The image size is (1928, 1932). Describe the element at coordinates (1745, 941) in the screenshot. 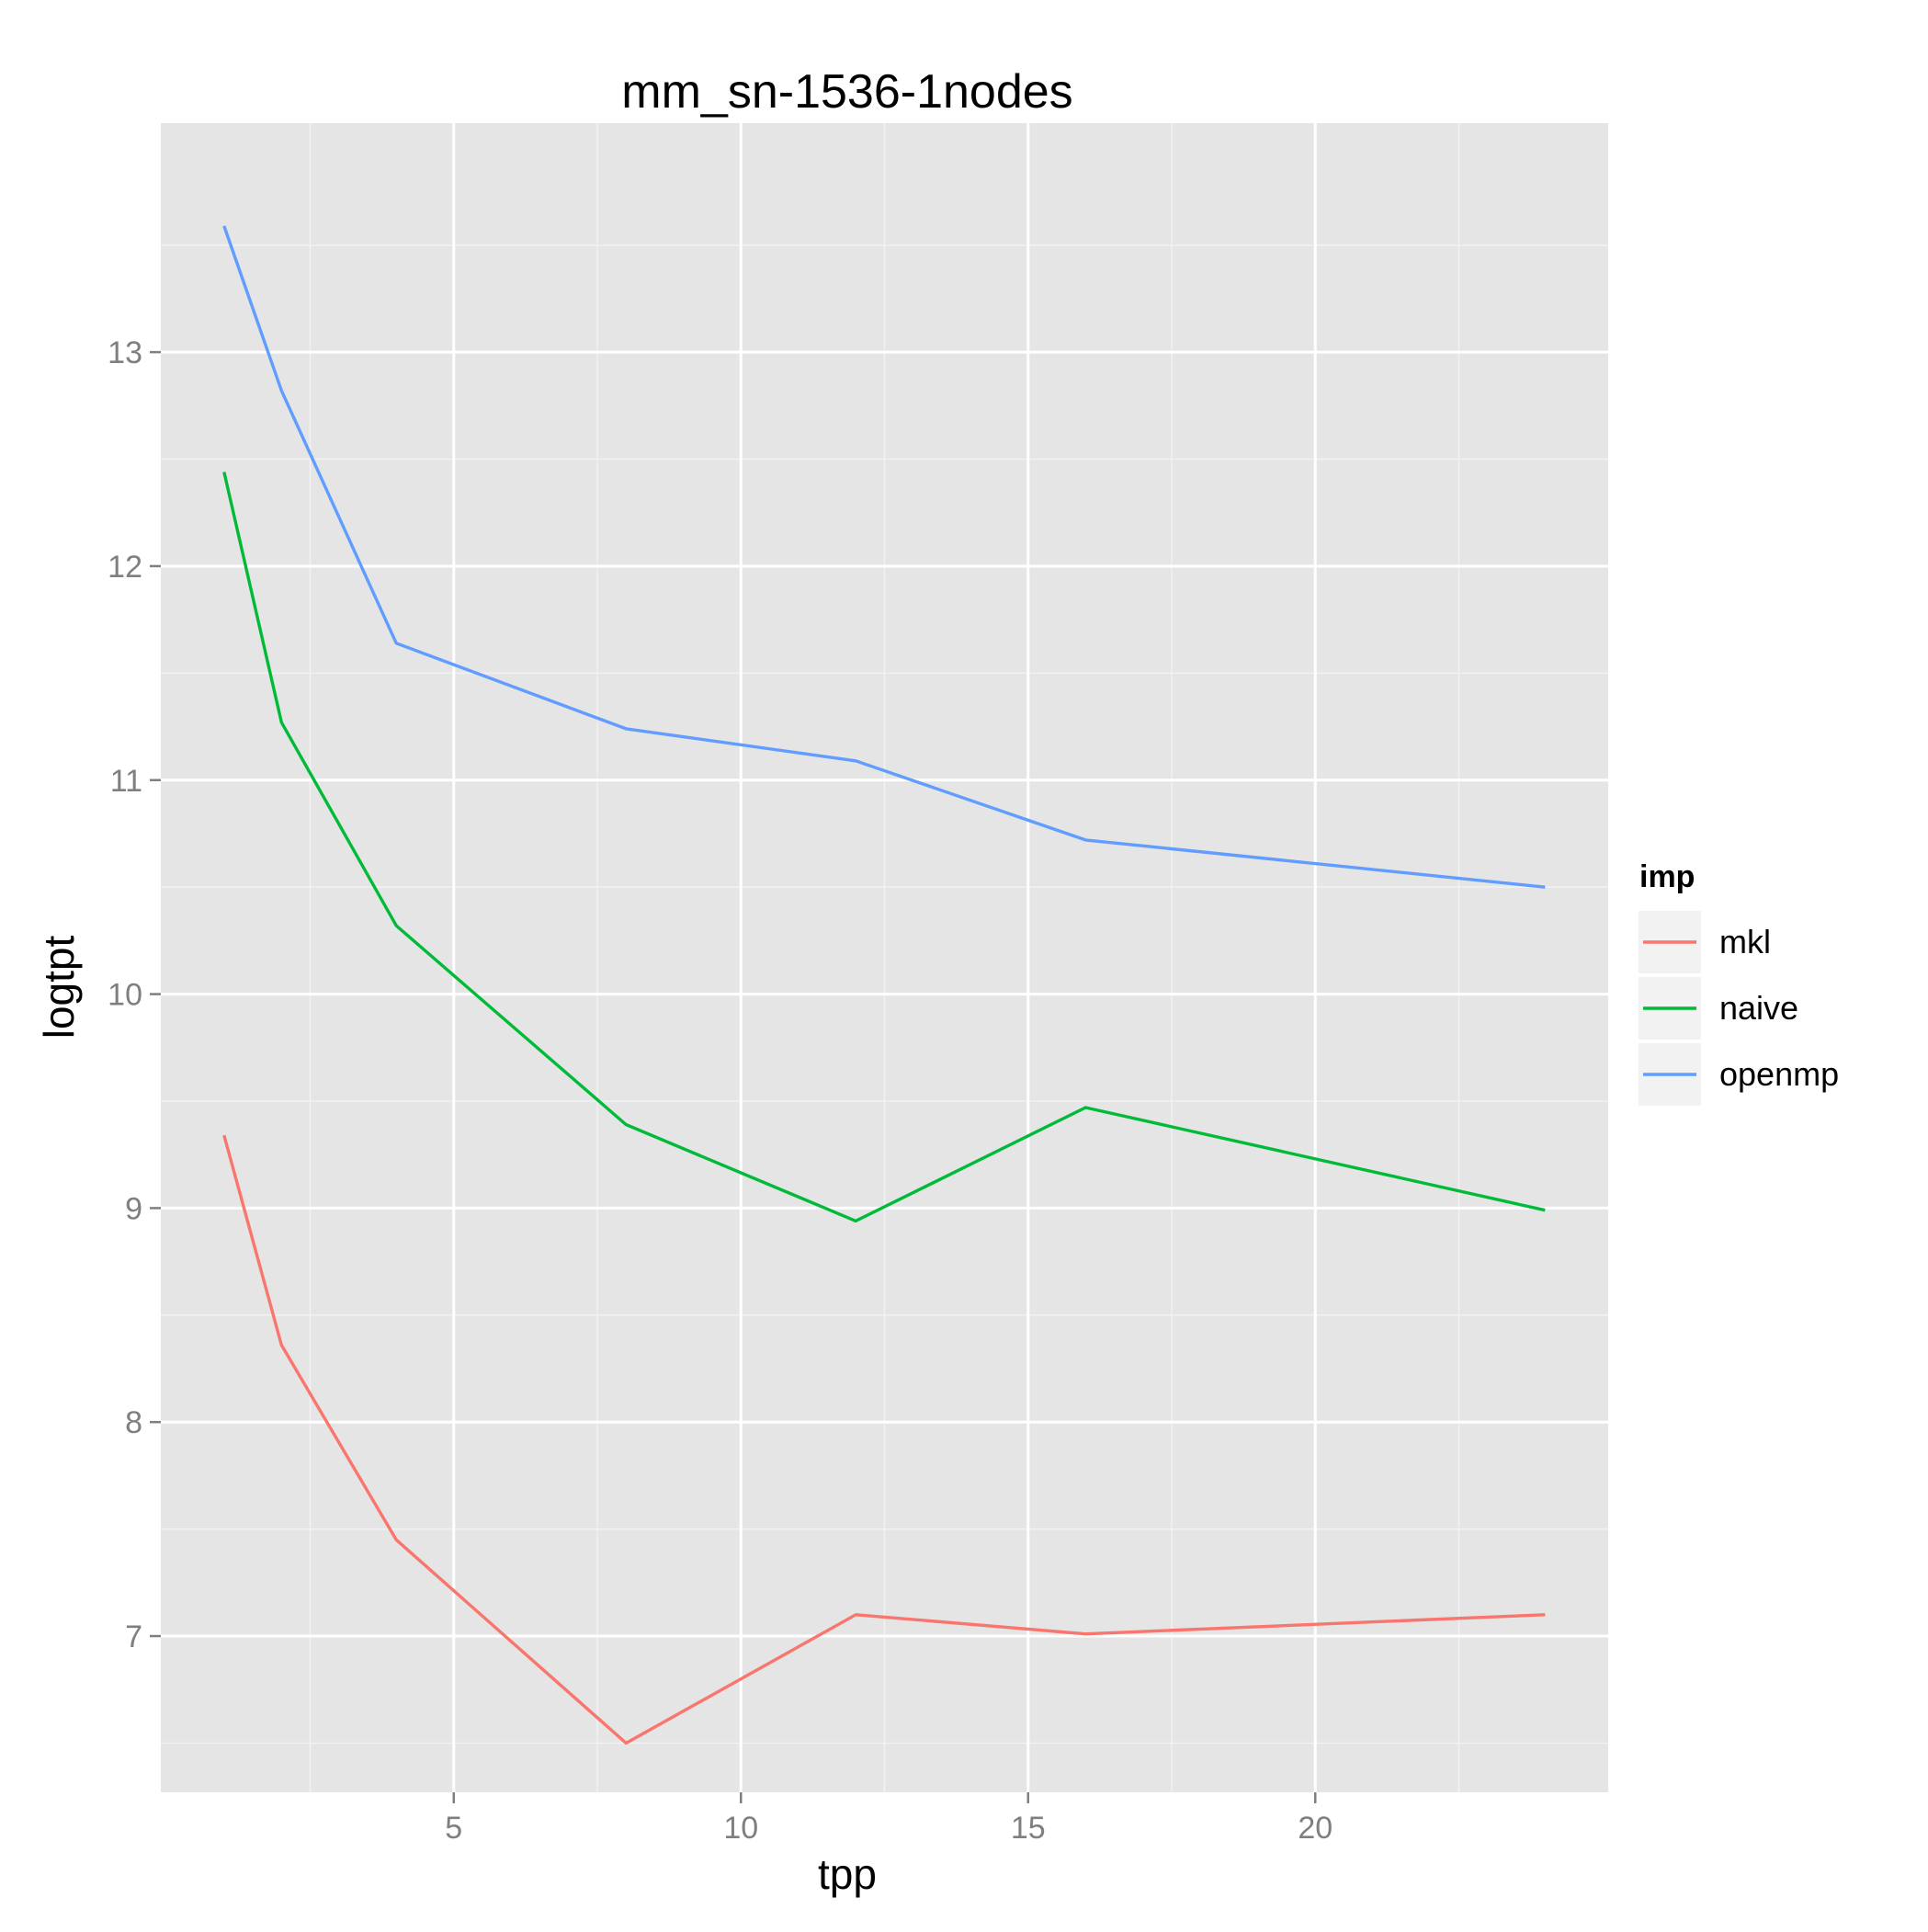

I see `legend-label: mkl` at that location.